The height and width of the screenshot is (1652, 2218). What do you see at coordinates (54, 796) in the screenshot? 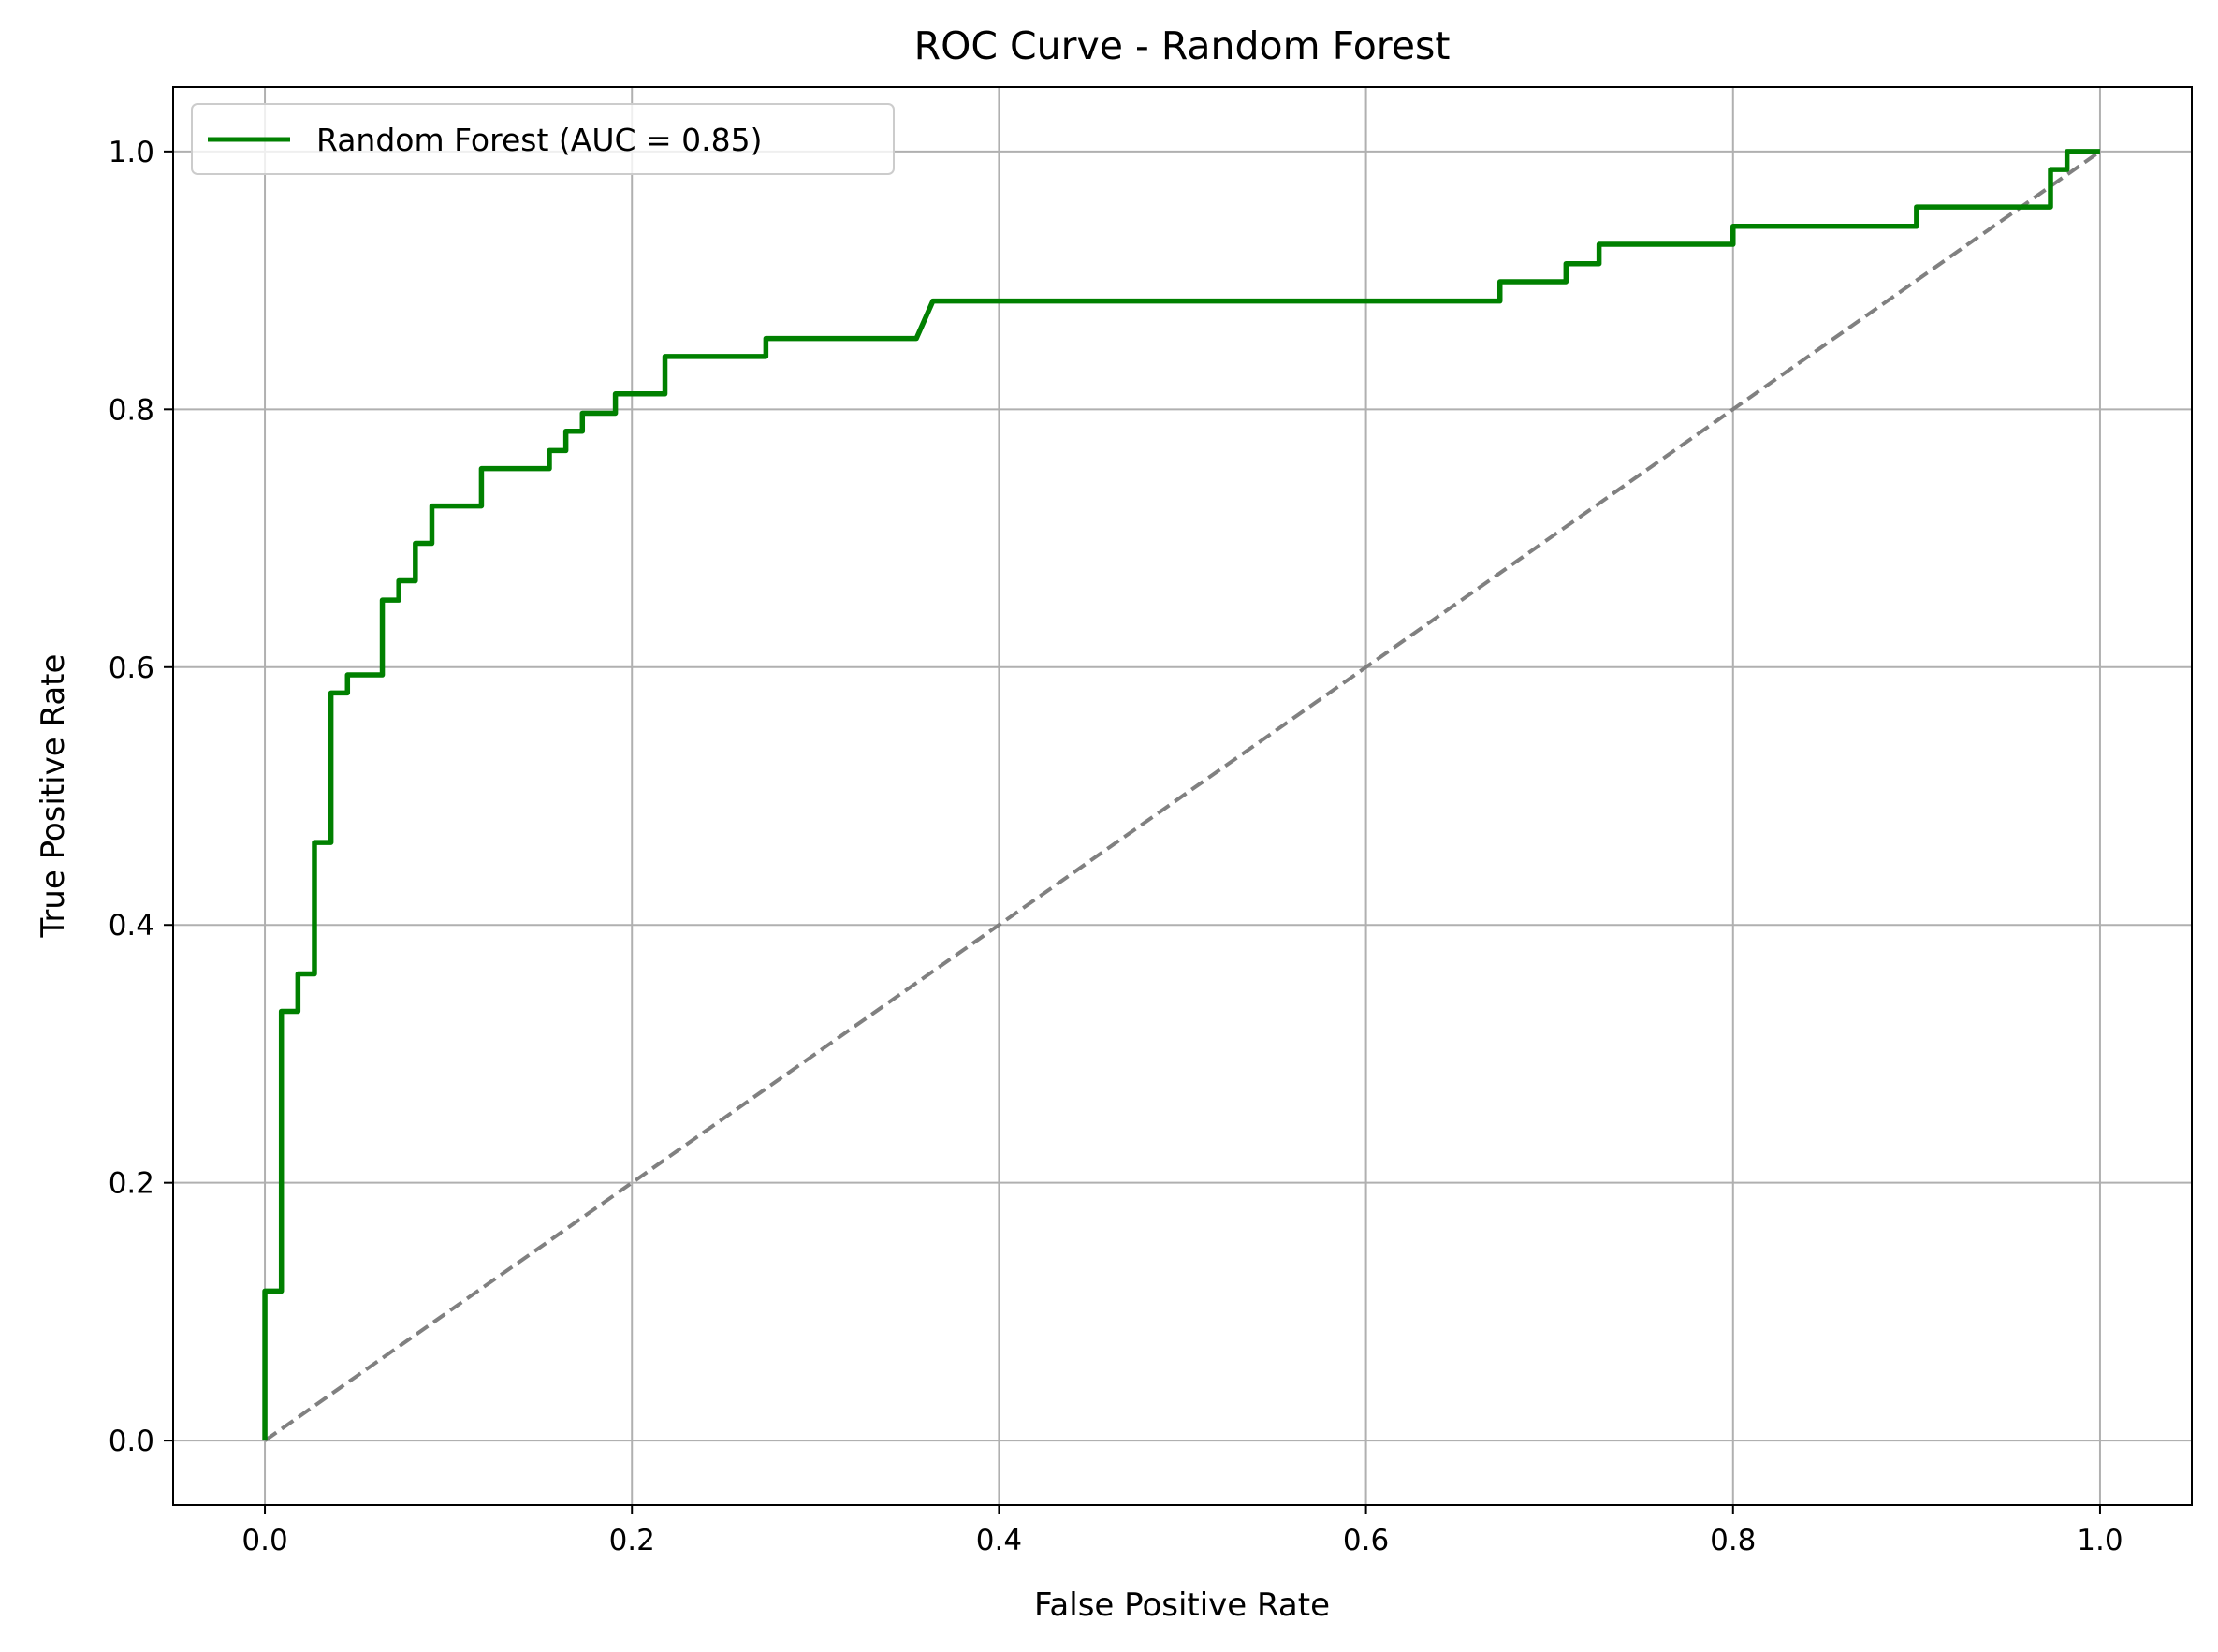
I see `y-axis-label: True Positive Rate` at bounding box center [54, 796].